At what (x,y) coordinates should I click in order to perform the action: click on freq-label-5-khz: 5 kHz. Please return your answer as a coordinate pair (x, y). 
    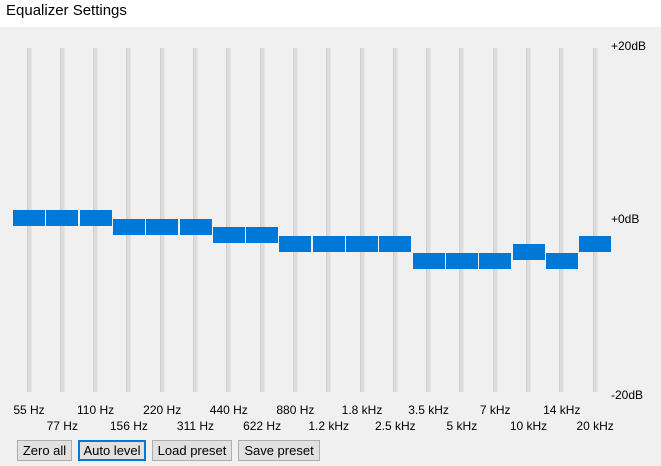
    Looking at the image, I should click on (462, 426).